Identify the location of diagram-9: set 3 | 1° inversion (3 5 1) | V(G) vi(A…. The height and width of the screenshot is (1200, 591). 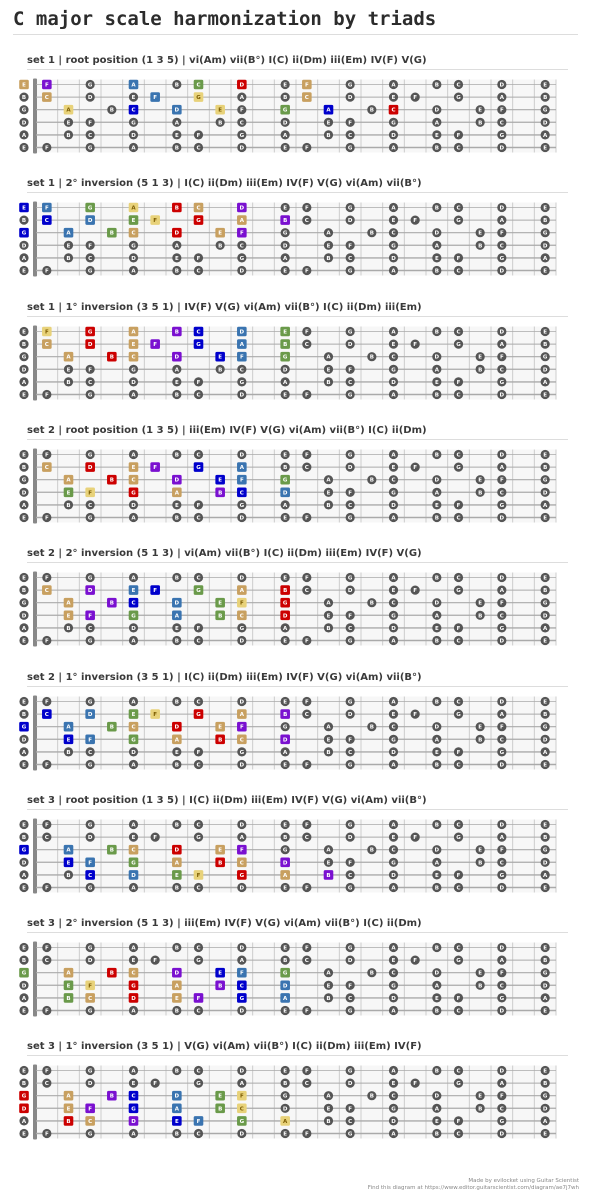
(295, 1103).